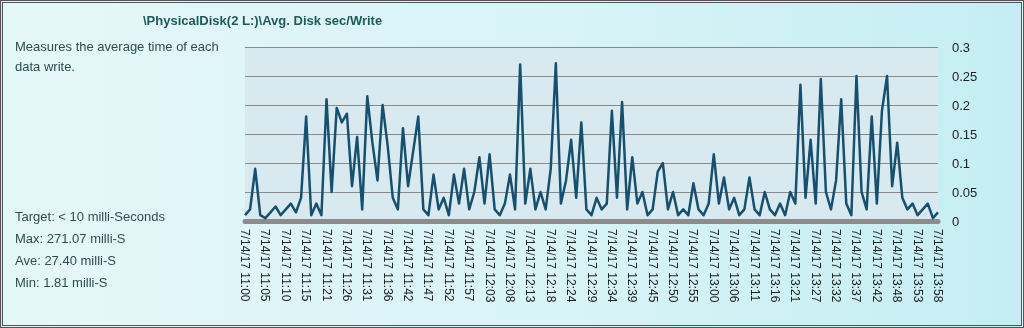  What do you see at coordinates (836, 266) in the screenshot?
I see `x-tick-label: 7/14/17 13:32` at bounding box center [836, 266].